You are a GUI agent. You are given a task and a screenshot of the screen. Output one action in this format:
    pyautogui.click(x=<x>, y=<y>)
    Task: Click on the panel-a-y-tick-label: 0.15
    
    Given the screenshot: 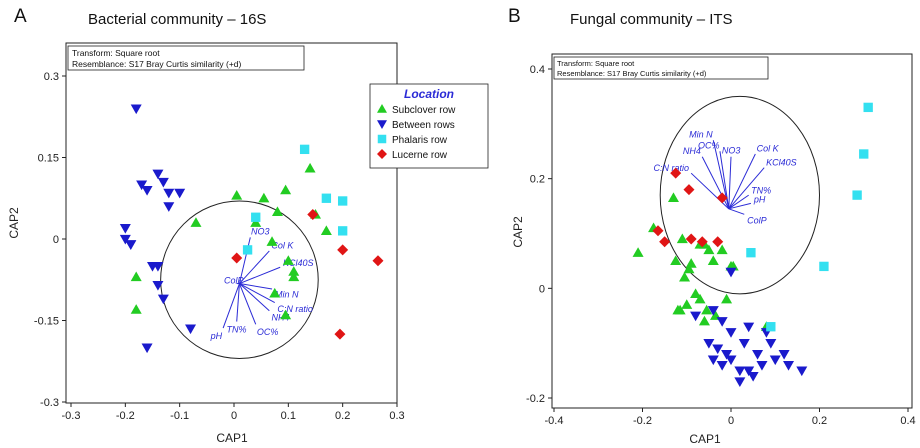 What is the action you would take?
    pyautogui.click(x=48, y=159)
    